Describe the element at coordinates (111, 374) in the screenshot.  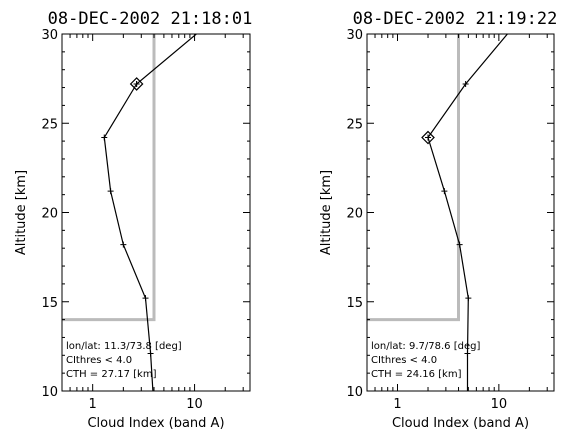
I see `annotation-text: CTH = 27.17 [km]` at that location.